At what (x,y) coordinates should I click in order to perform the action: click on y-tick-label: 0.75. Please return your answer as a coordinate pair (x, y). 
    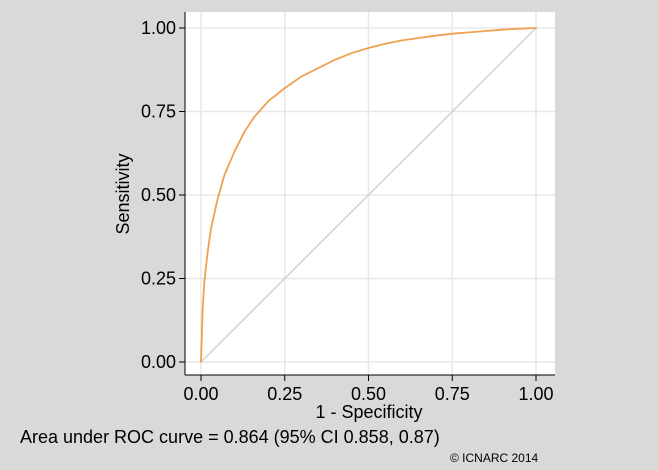
    Looking at the image, I should click on (158, 112).